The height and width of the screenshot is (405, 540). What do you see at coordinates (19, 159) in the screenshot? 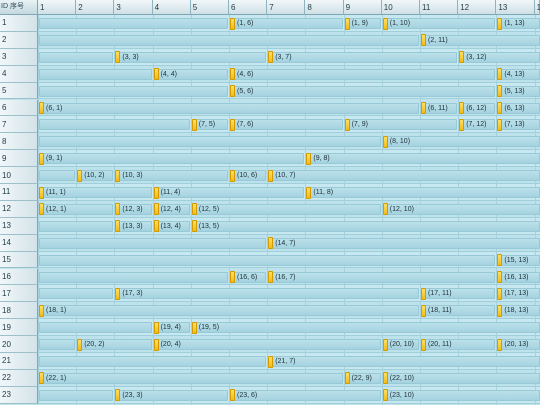
I see `row-header: 9` at bounding box center [19, 159].